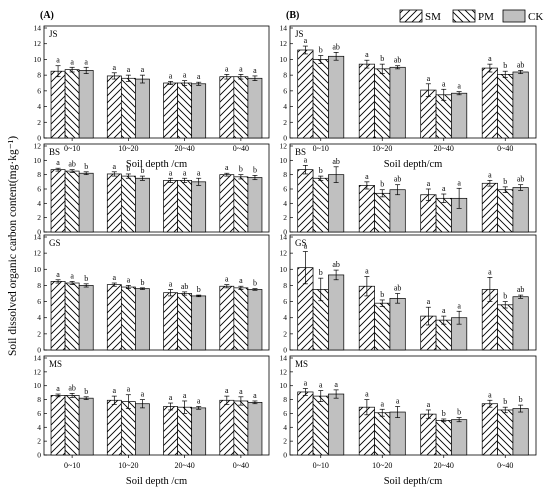 The height and width of the screenshot is (492, 550). Describe the element at coordinates (320, 205) in the screenshot. I see `panel-b-bs-bar-pm` at that location.